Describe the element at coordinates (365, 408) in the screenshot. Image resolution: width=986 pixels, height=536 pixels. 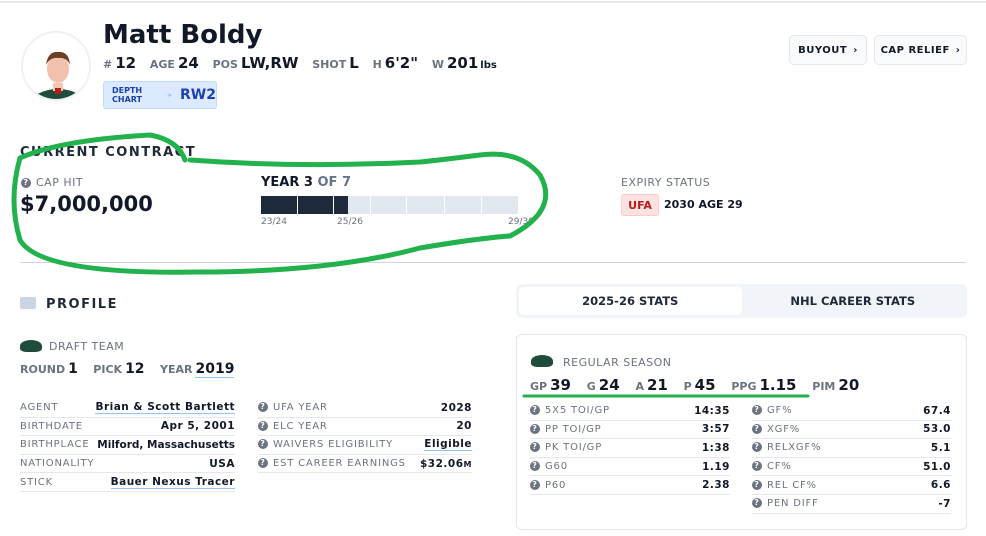
I see `table-row: ? UFA YEAR 2028` at that location.